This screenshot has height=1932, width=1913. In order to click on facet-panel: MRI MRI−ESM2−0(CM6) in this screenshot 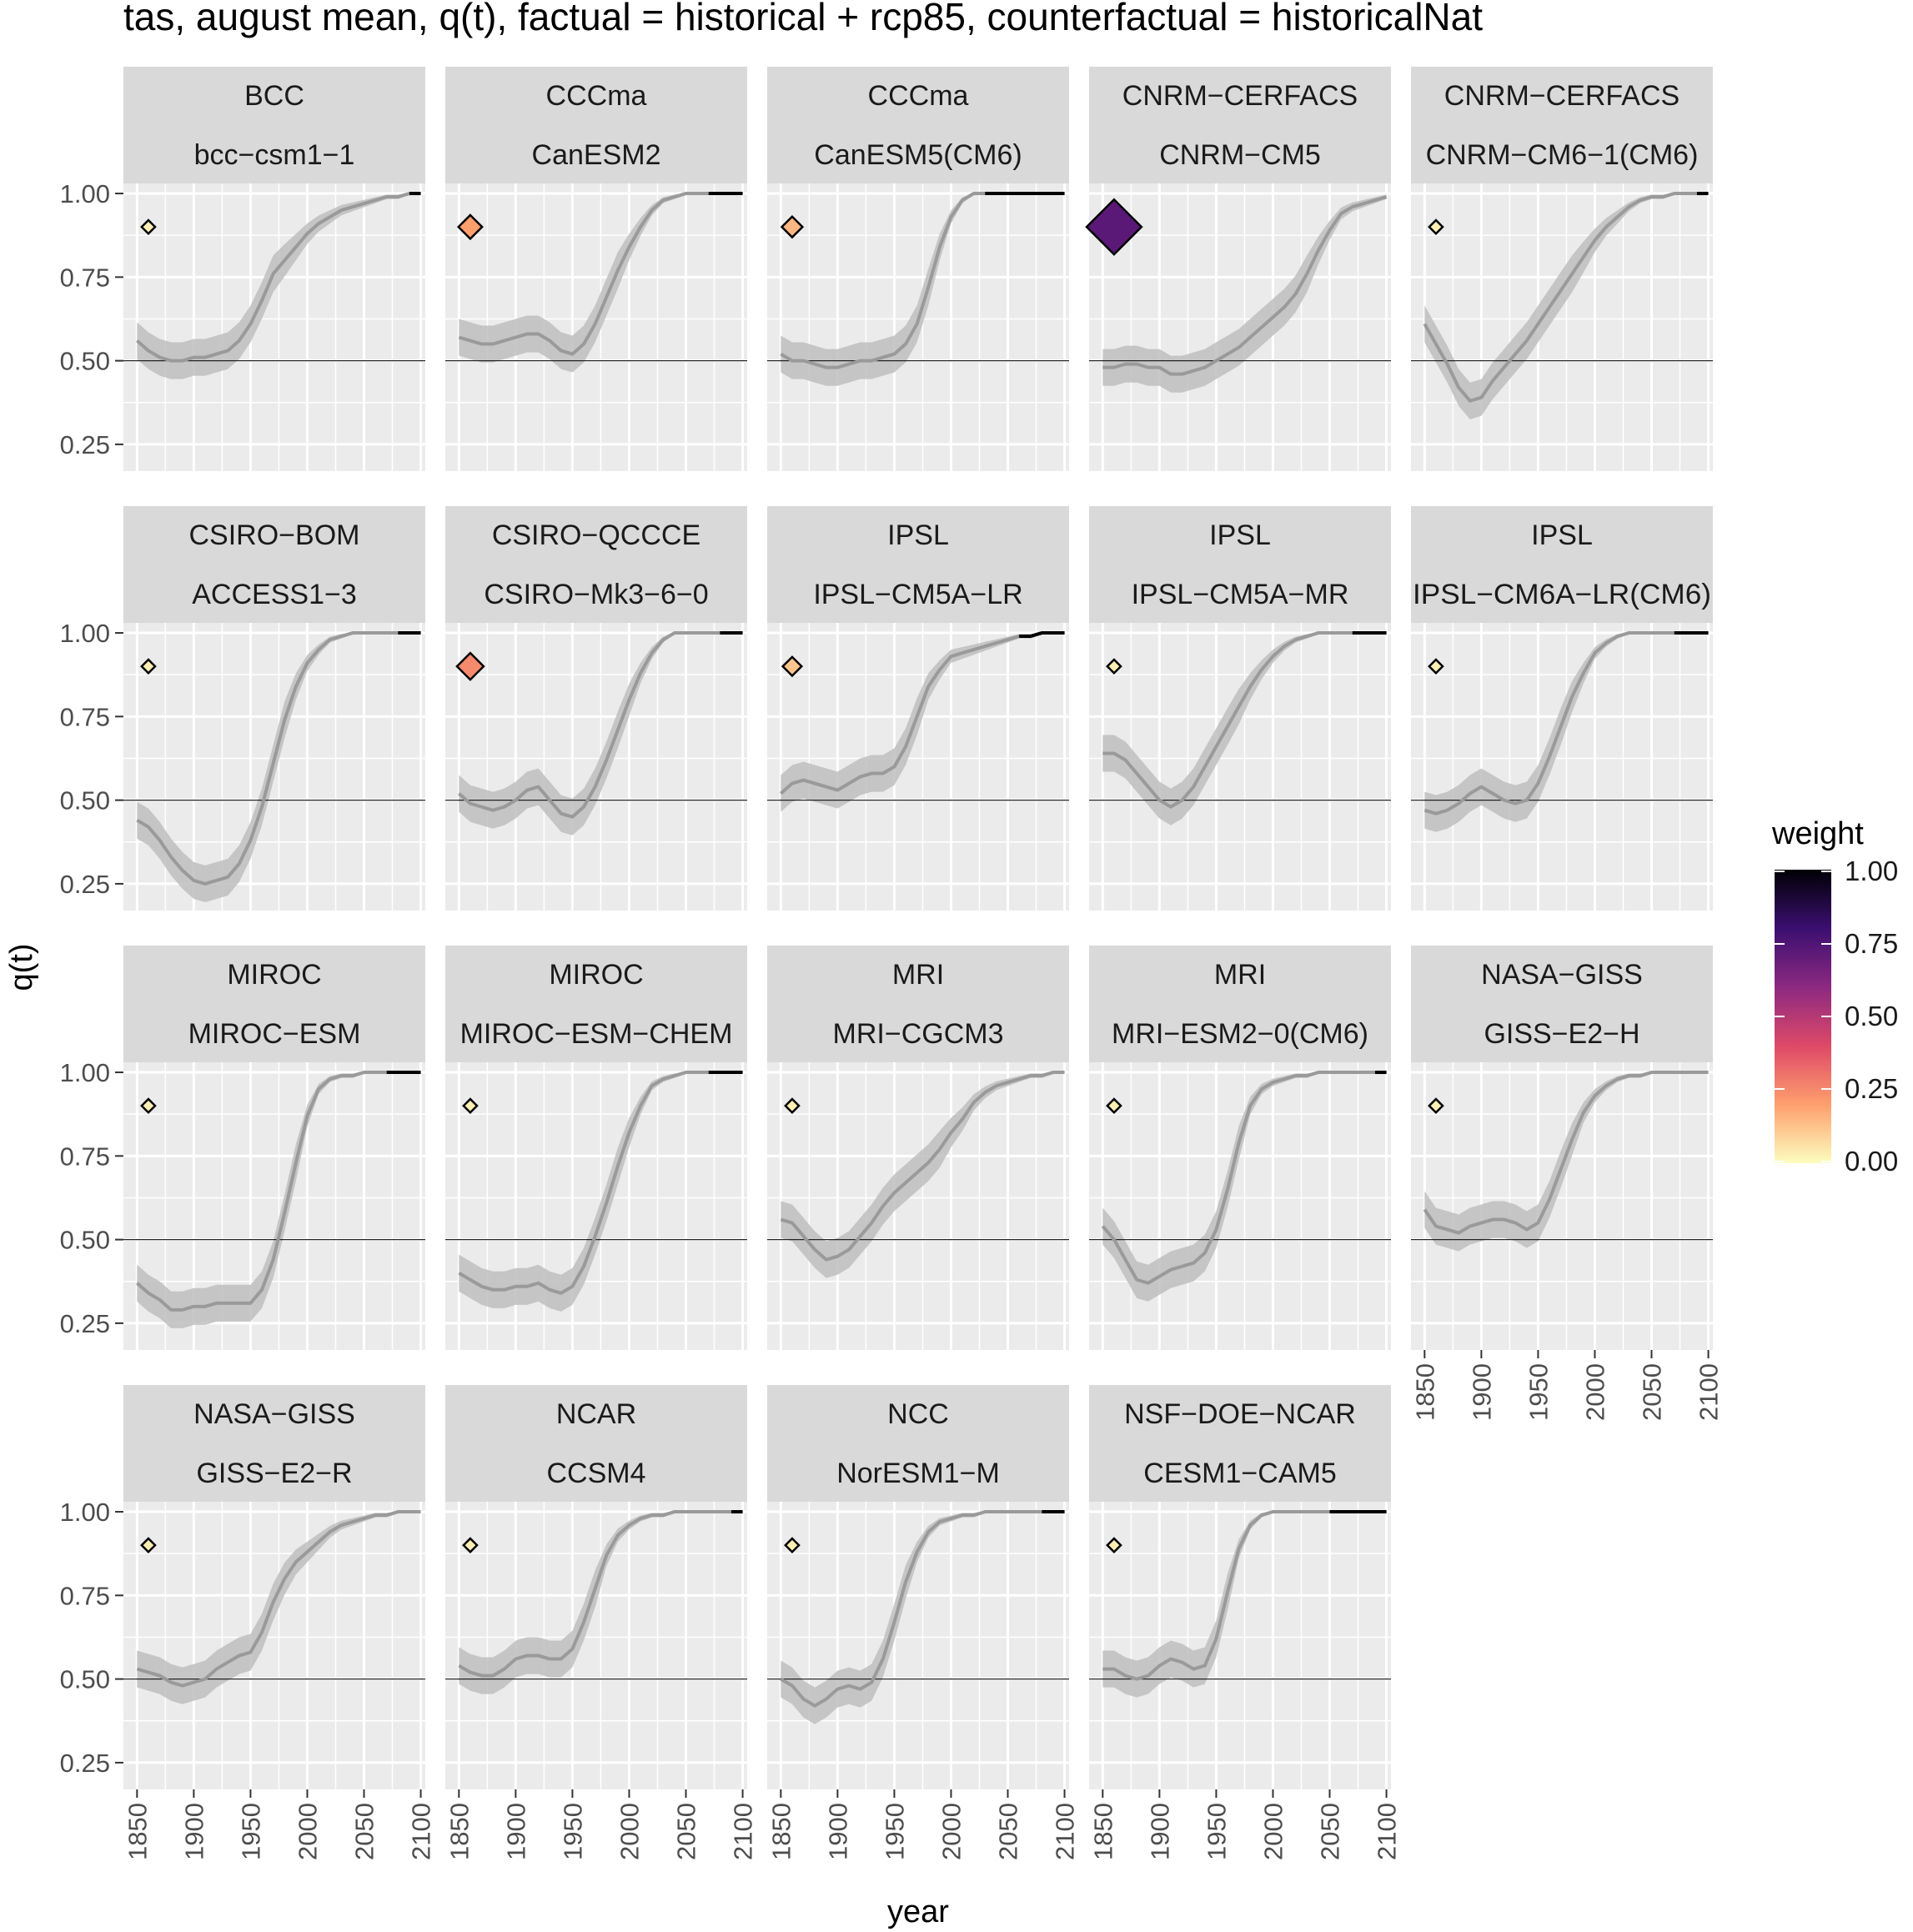, I will do `click(1240, 1148)`.